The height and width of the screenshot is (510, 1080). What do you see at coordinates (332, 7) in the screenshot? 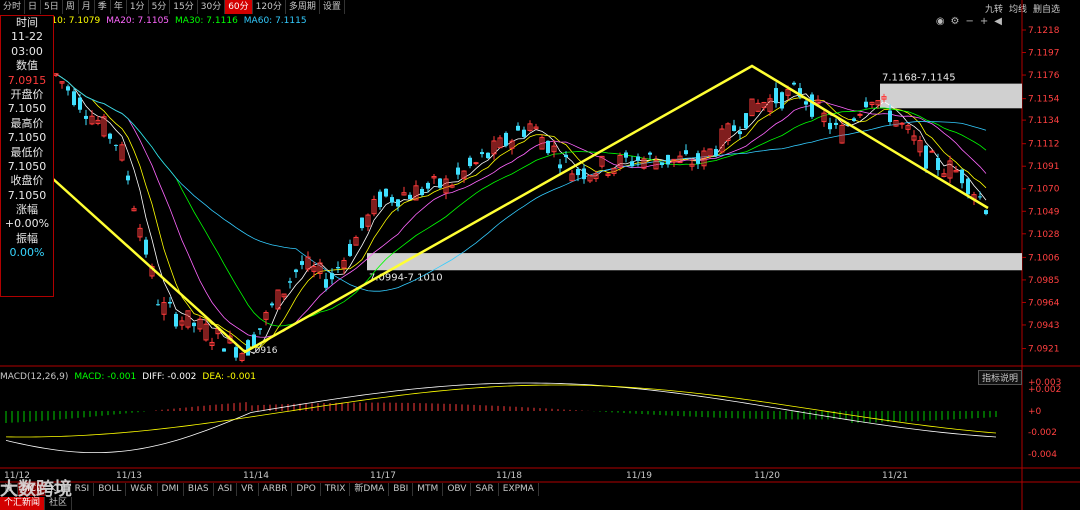
I see `period-tab: 设置` at bounding box center [332, 7].